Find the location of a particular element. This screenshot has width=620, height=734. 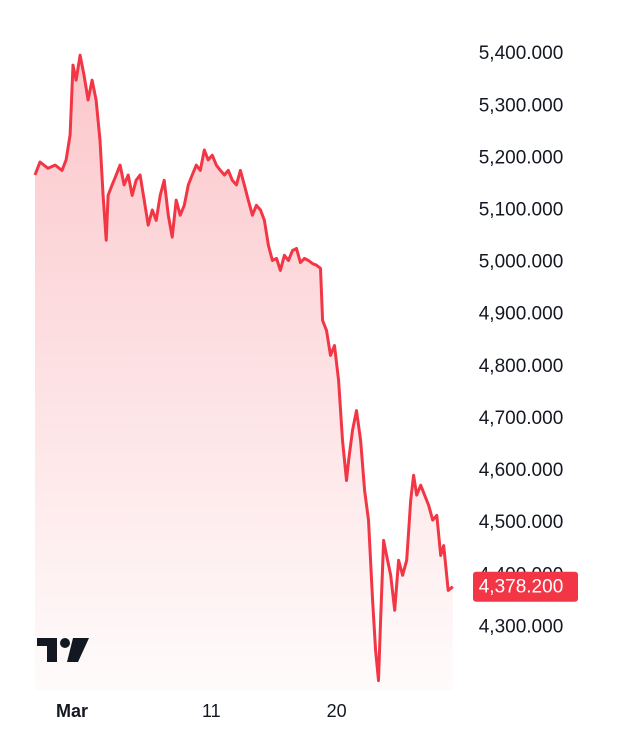

last-price-badge is located at coordinates (525, 586).